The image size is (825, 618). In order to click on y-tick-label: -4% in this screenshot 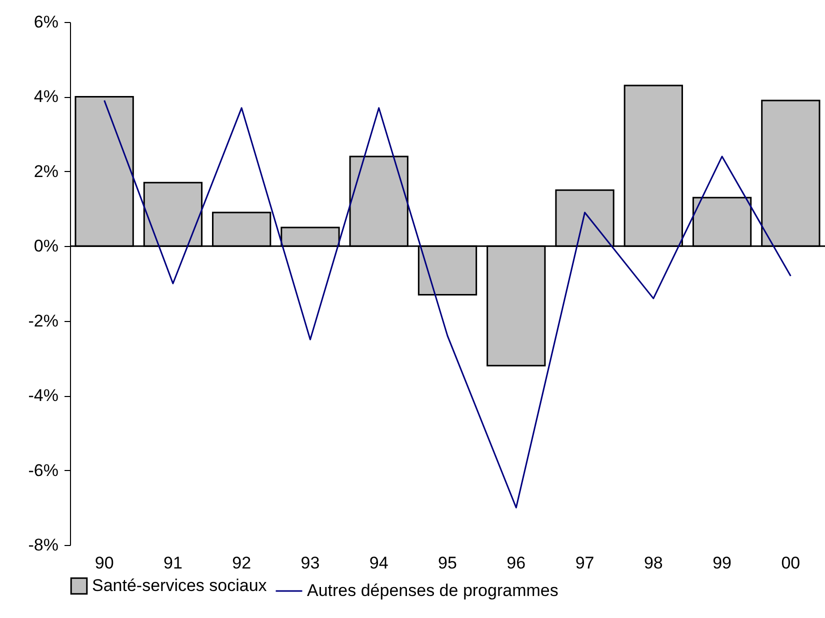, I will do `click(43, 396)`.